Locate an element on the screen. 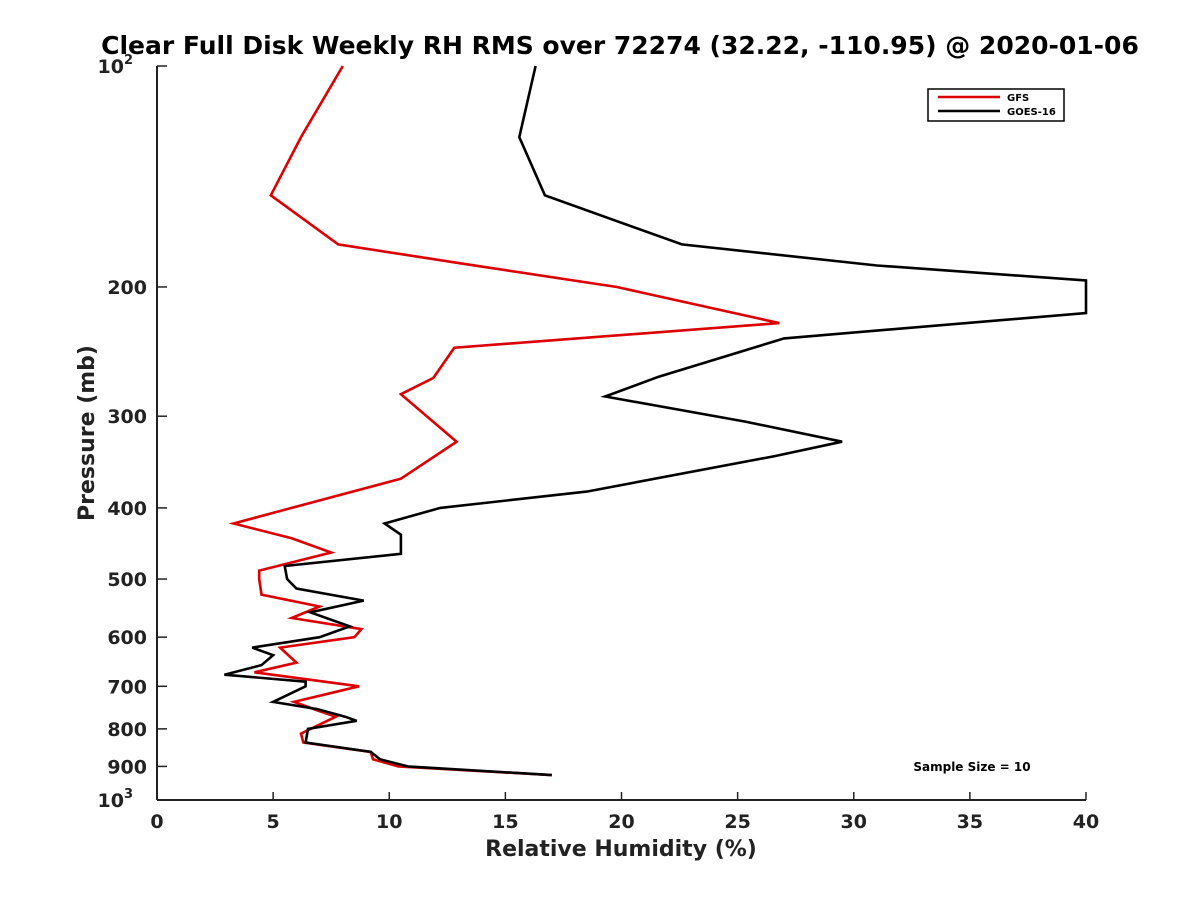 This screenshot has width=1200, height=900. sample-size-annotation: Sample Size = 10 is located at coordinates (971, 767).